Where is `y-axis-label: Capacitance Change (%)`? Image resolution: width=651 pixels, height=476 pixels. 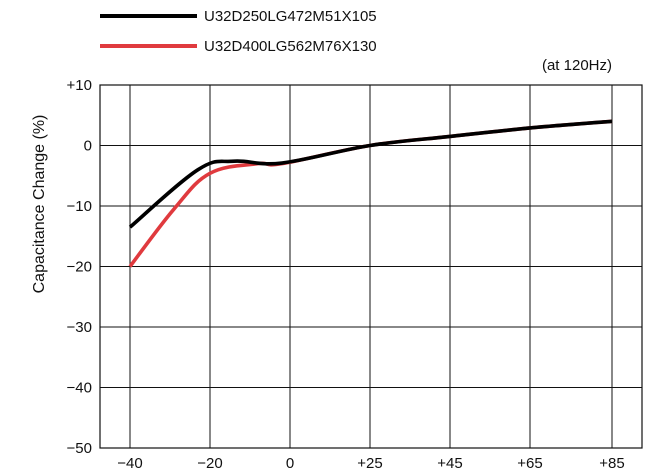 y-axis-label: Capacitance Change (%) is located at coordinates (39, 204).